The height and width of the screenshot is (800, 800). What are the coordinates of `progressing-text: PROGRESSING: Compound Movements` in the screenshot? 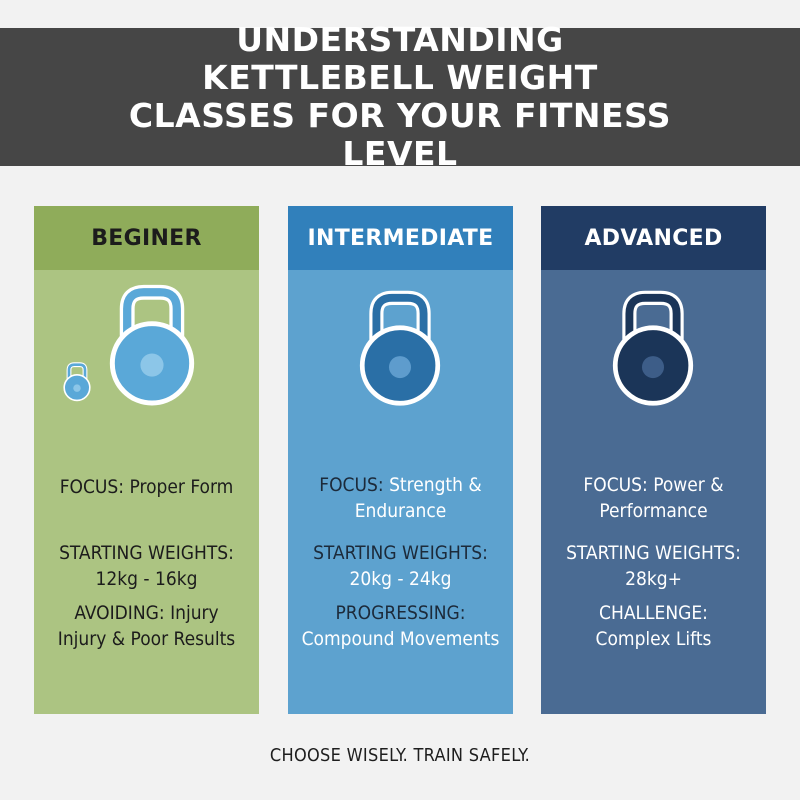 It's located at (400, 626).